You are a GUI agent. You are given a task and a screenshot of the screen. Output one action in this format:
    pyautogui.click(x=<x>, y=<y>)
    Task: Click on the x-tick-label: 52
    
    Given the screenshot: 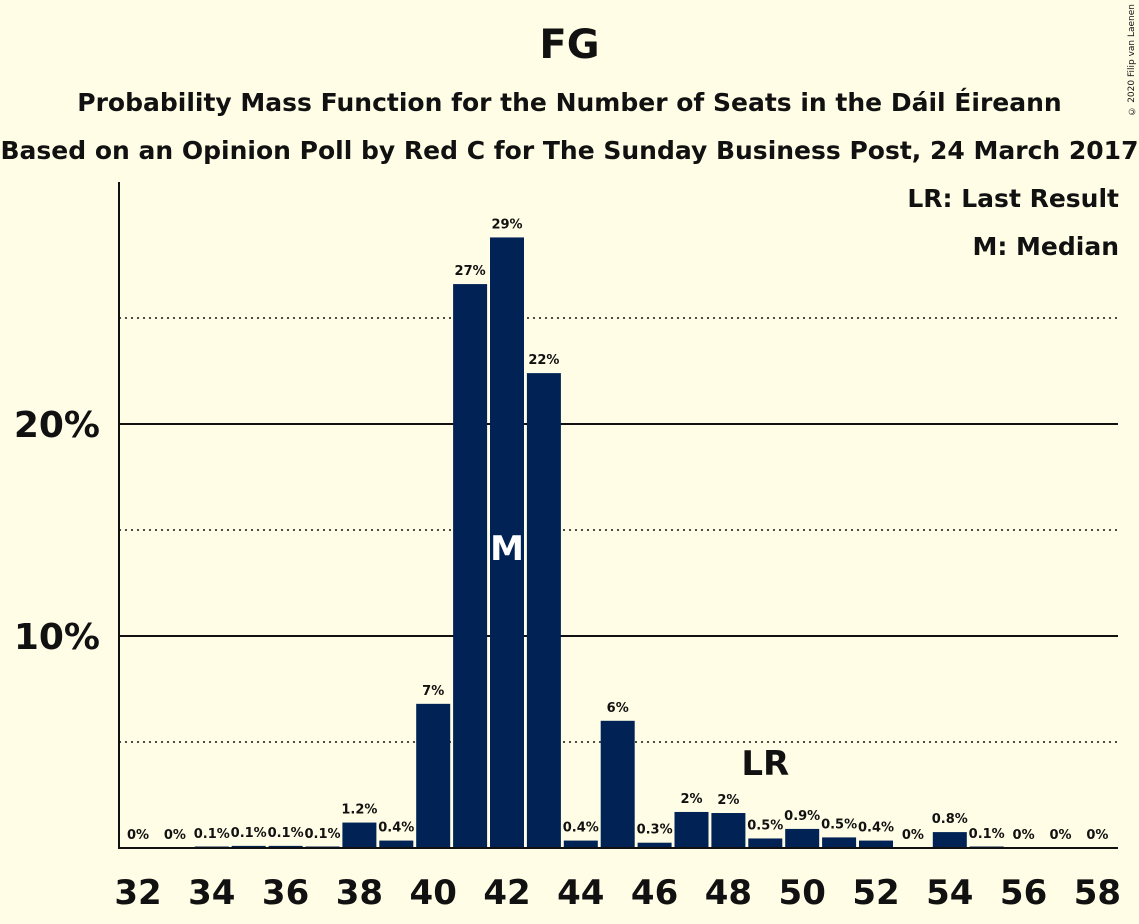 What is the action you would take?
    pyautogui.click(x=875, y=893)
    